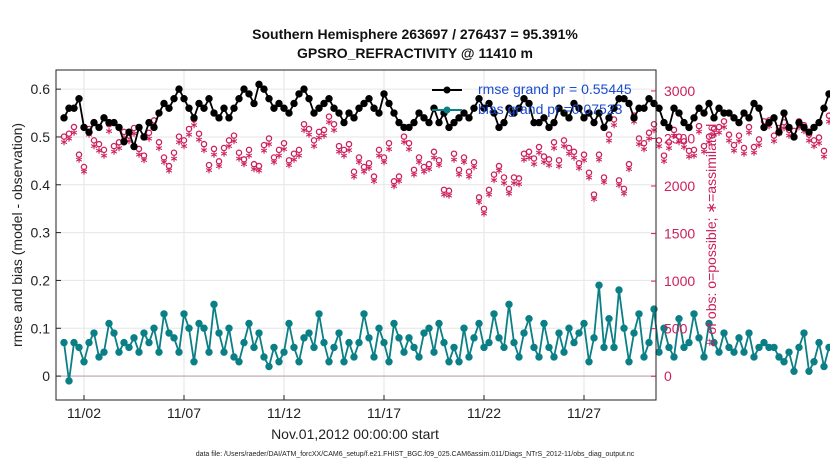 This screenshot has width=830, height=470. I want to click on x-axis-label: Nov.01,2012 00:00:00 start, so click(355, 434).